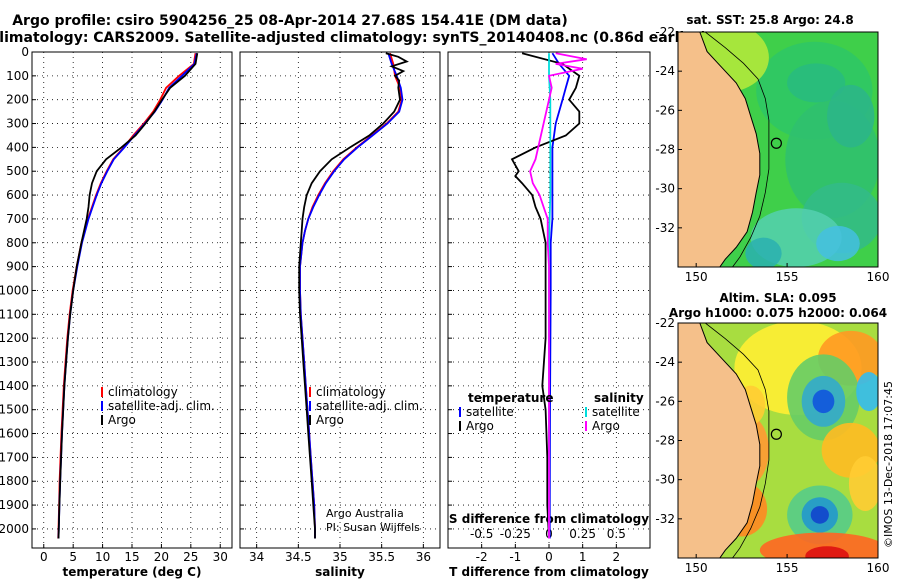  I want to click on y-tick-label: 1200, so click(14, 338).